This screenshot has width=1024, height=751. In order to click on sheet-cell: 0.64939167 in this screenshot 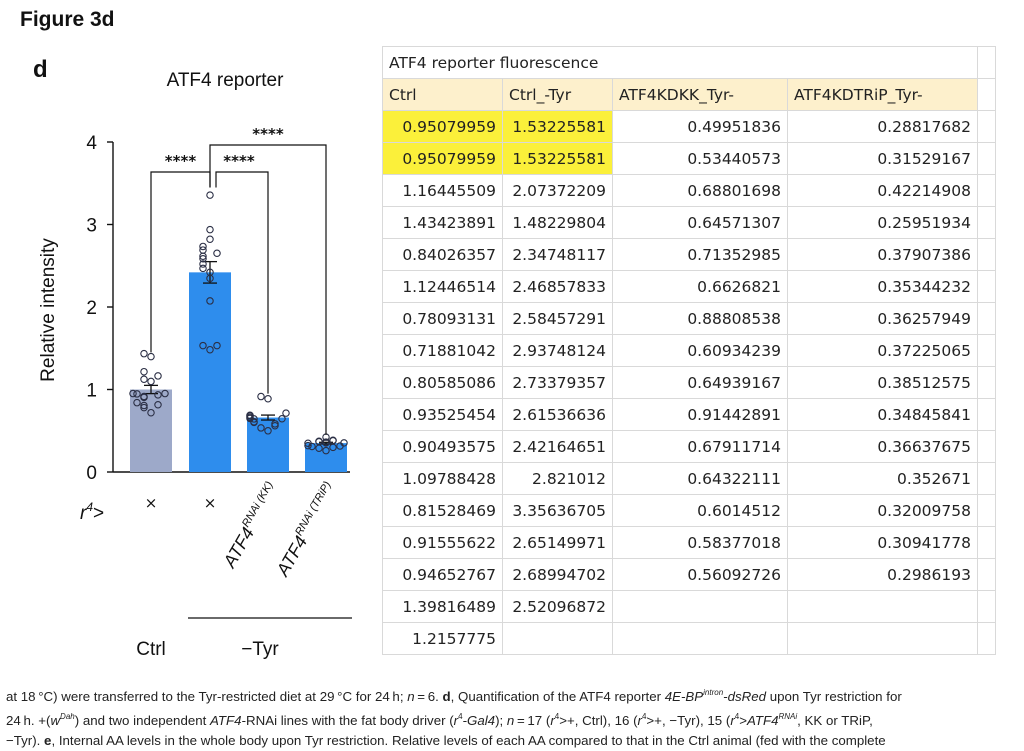, I will do `click(700, 382)`.